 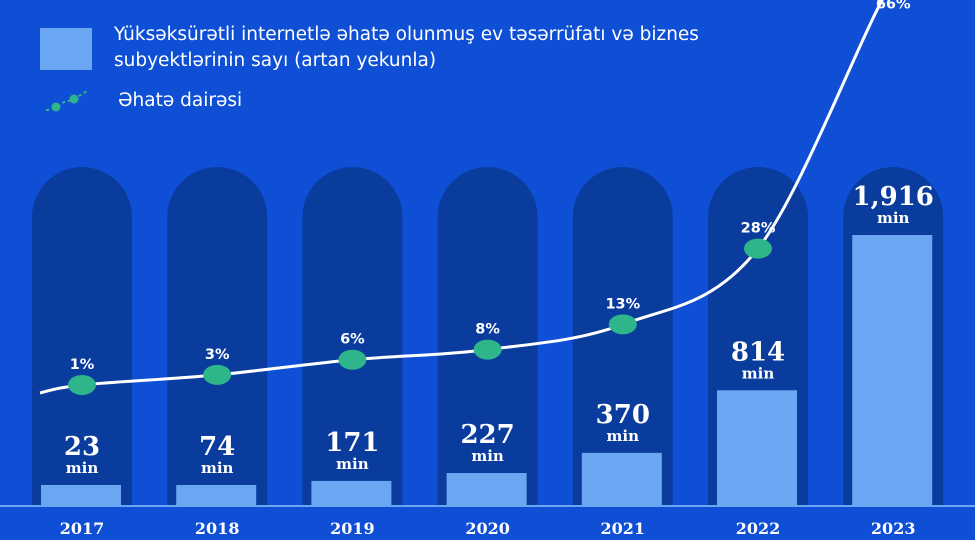 What do you see at coordinates (352, 528) in the screenshot?
I see `x-tick-label: 2019` at bounding box center [352, 528].